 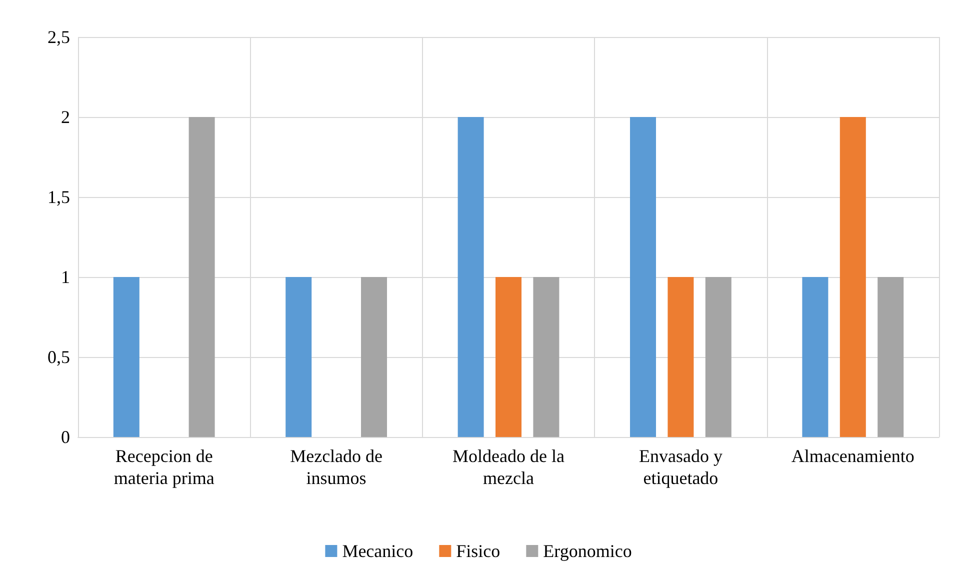 I want to click on y-tick-label: 0,5, so click(x=59, y=357).